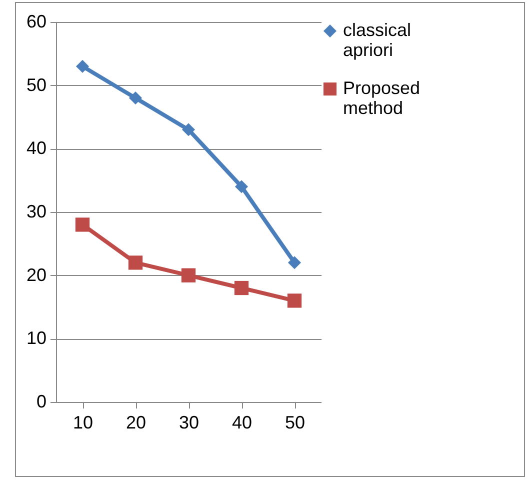 The image size is (531, 480). Describe the element at coordinates (36, 338) in the screenshot. I see `y-tick-label: 10` at that location.